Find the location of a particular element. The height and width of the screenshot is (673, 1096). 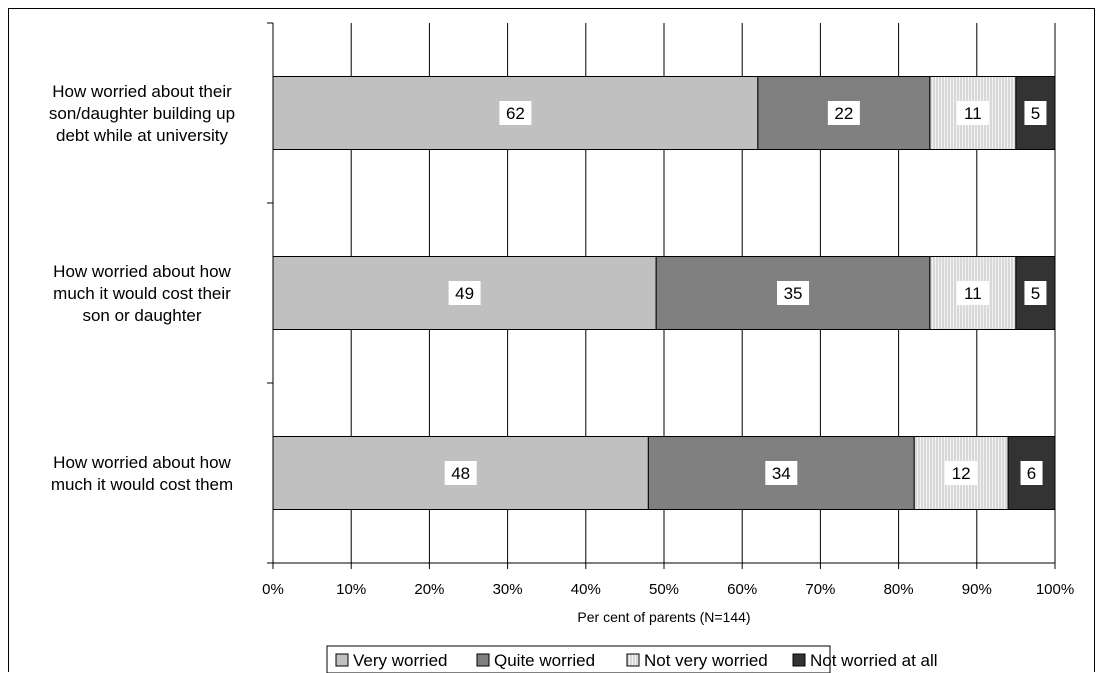

data-label: 49 is located at coordinates (464, 293).